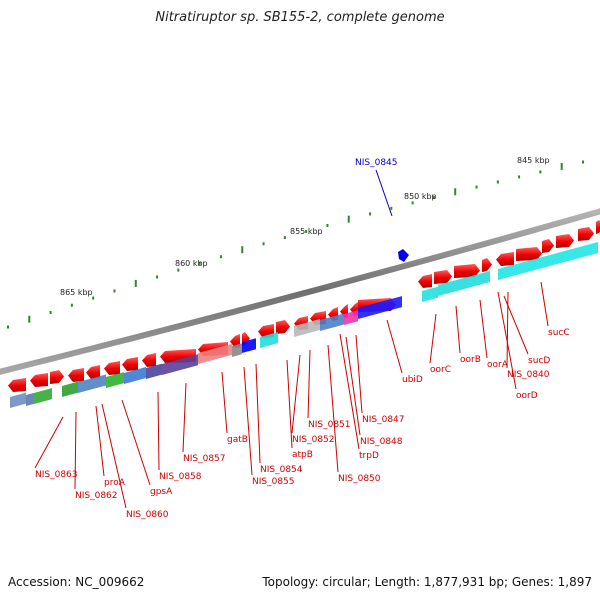 This screenshot has width=600, height=600. I want to click on gene-label: NIS_0857, so click(204, 459).